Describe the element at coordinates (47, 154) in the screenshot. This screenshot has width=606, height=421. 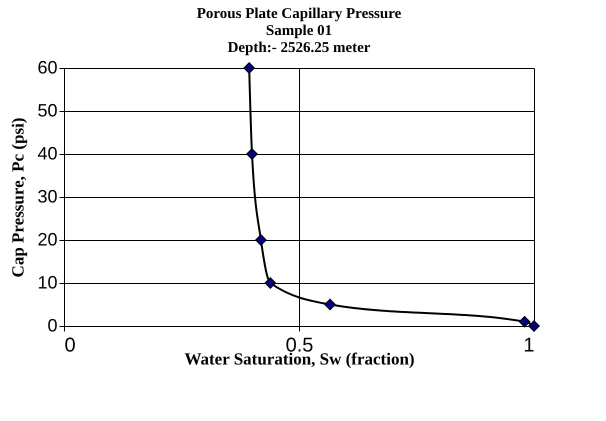
I see `y-tick-label: 40` at that location.